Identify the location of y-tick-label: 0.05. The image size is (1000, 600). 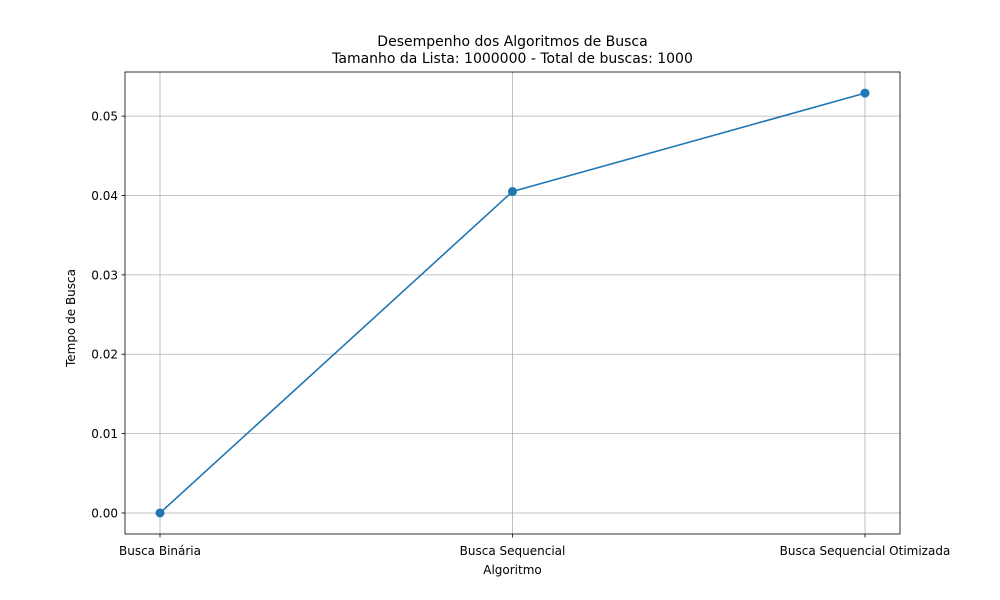
(104, 117).